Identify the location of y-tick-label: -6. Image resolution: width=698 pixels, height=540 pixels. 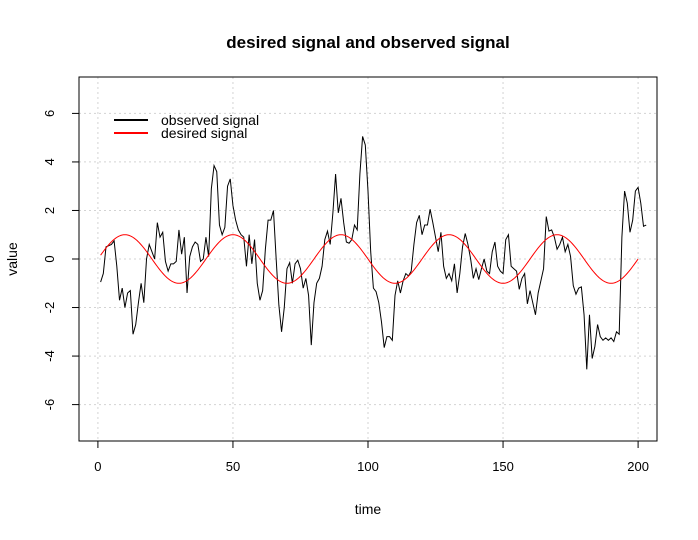
(49, 405).